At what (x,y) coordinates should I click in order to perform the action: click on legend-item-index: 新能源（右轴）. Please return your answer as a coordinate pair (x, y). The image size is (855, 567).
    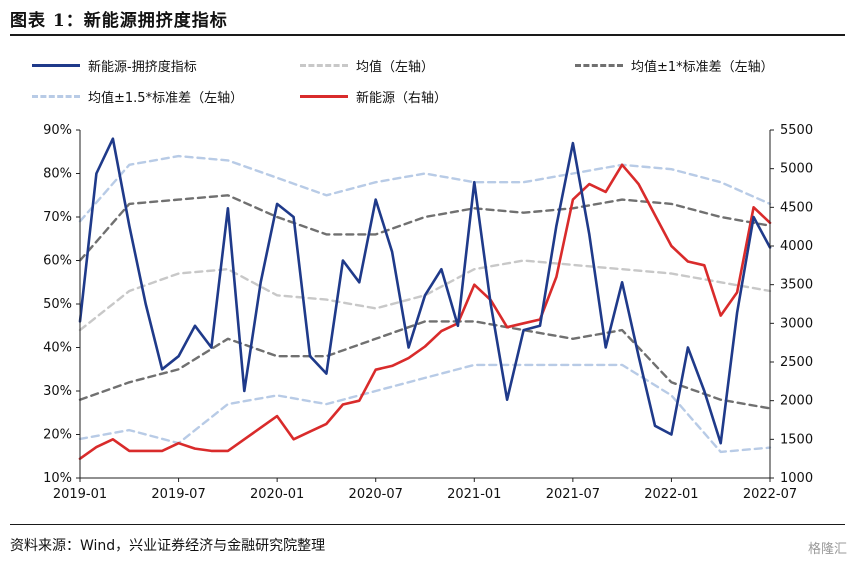
    Looking at the image, I should click on (373, 96).